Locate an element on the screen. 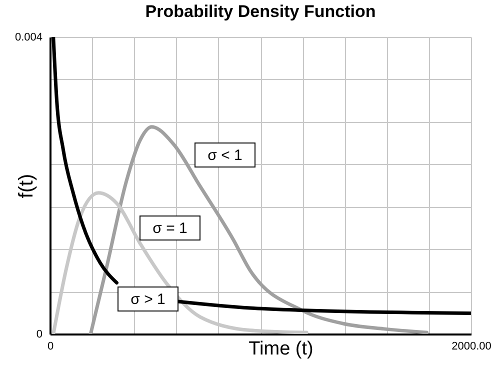  chart-title: Probability Density Function is located at coordinates (260, 11).